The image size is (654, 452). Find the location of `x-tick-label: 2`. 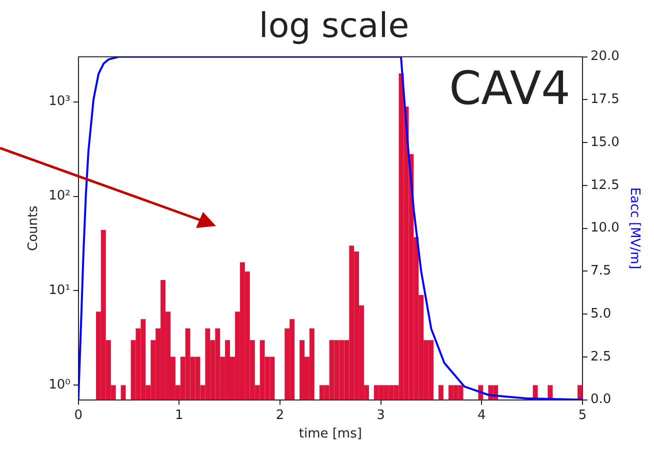

x-tick-label: 2 is located at coordinates (280, 415).